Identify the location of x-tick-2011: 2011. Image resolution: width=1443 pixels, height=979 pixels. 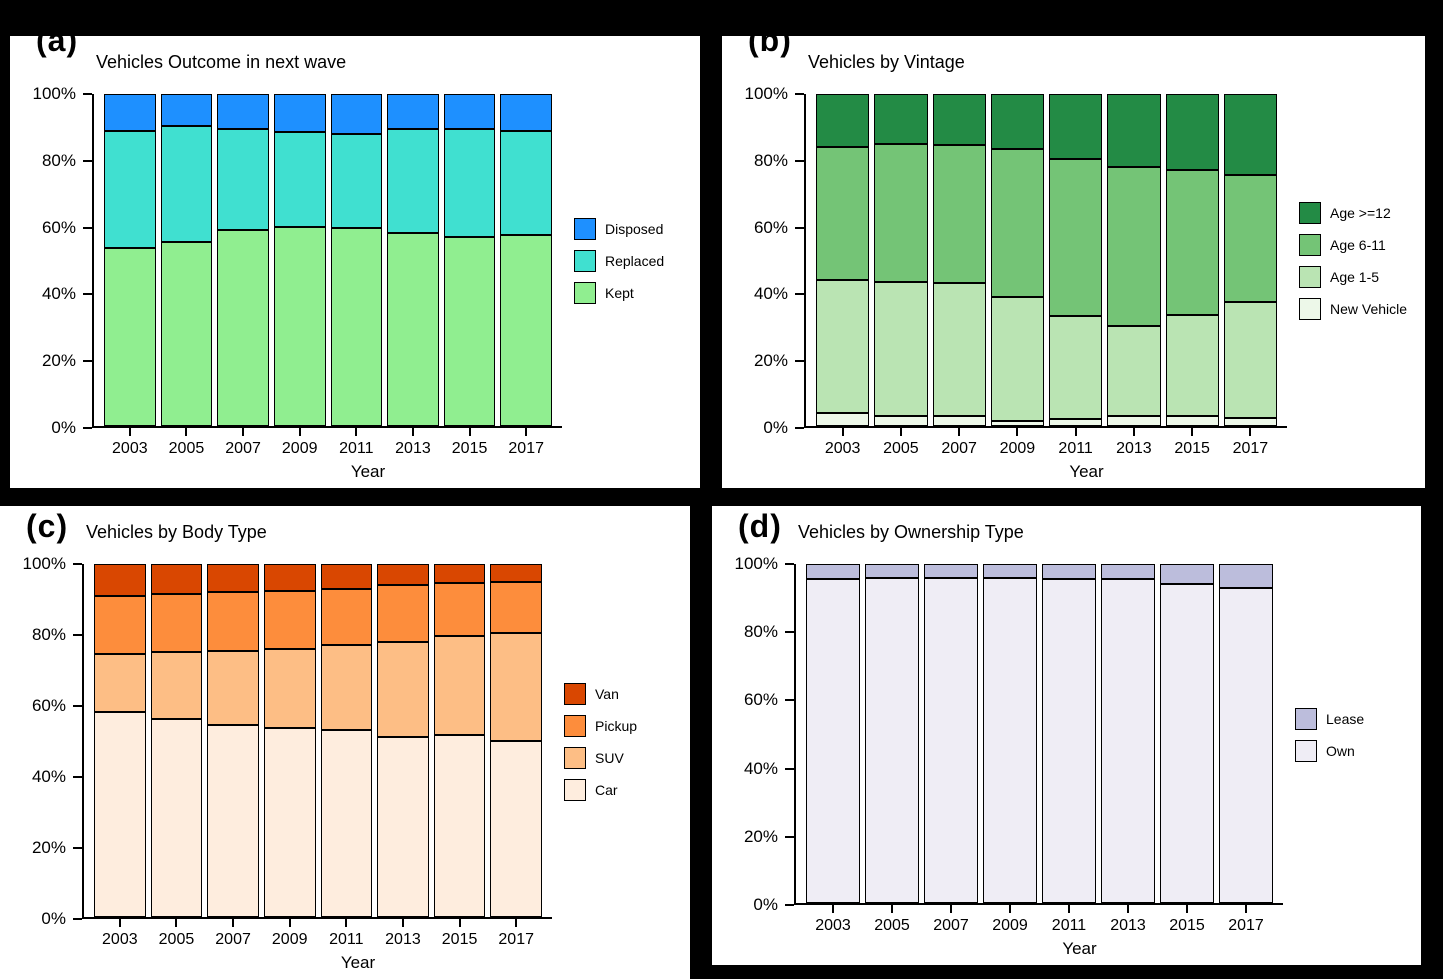
(1069, 922).